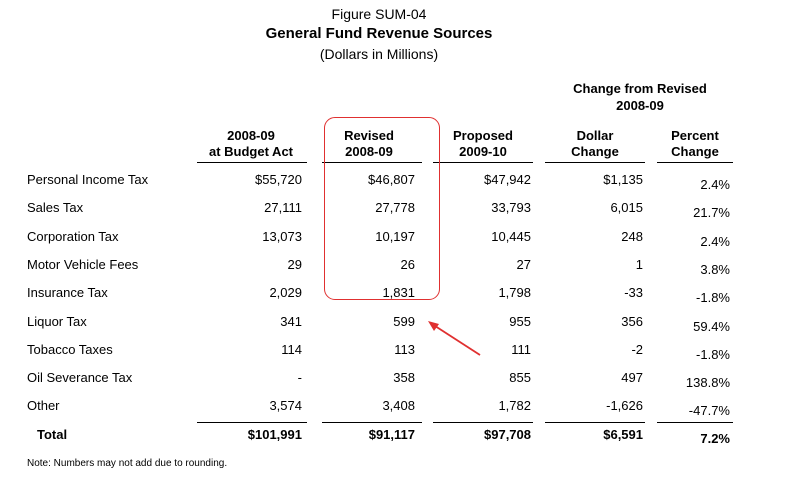 The width and height of the screenshot is (808, 499). What do you see at coordinates (626, 207) in the screenshot?
I see `cell-dollar-change: 6,015` at bounding box center [626, 207].